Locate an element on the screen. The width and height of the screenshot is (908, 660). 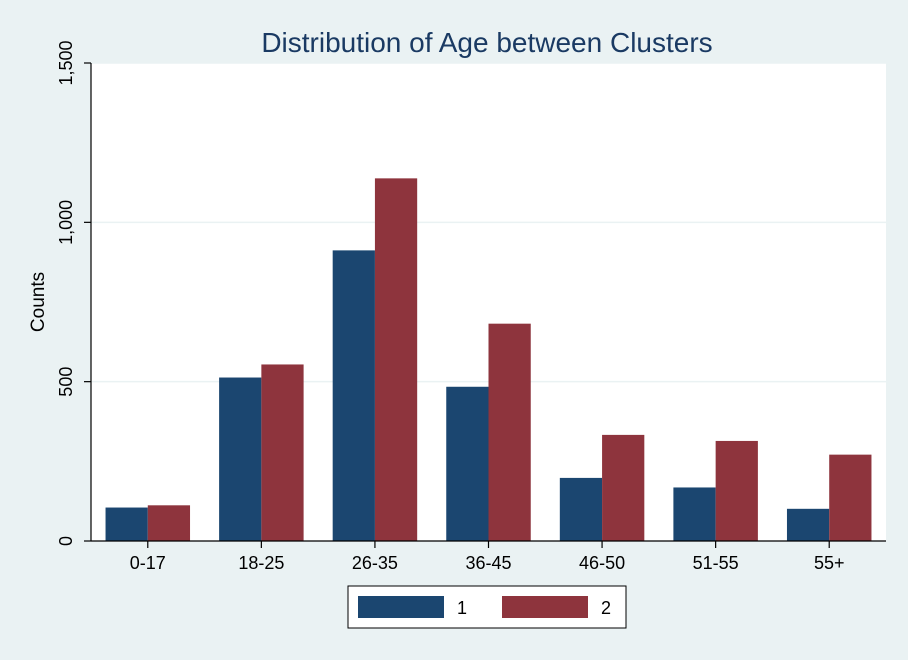
x-tick-label: 26-35 is located at coordinates (375, 563).